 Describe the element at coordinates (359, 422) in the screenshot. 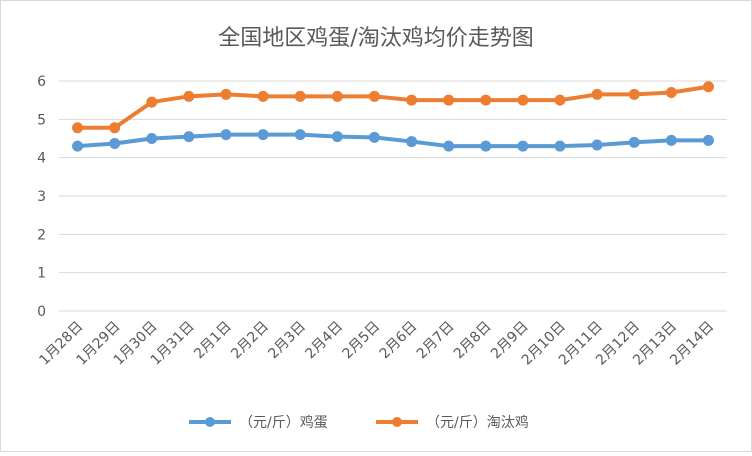

I see `legend: （元/斤）鸡蛋 （元/斤）淘汰鸡` at that location.